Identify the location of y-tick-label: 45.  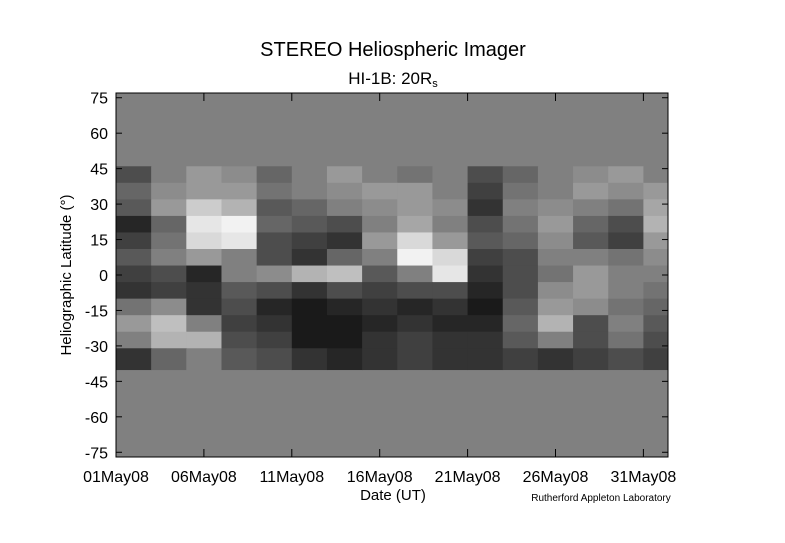
(99, 170).